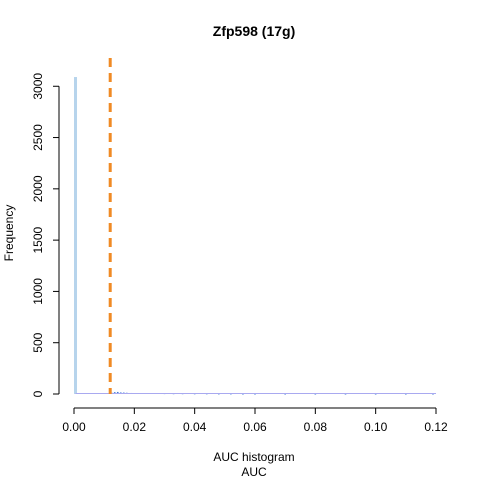 Image resolution: width=480 pixels, height=480 pixels. I want to click on x-axis: 0.00 0.02 0.04 0.06 0.08 0.10 0.12, so click(255, 420).